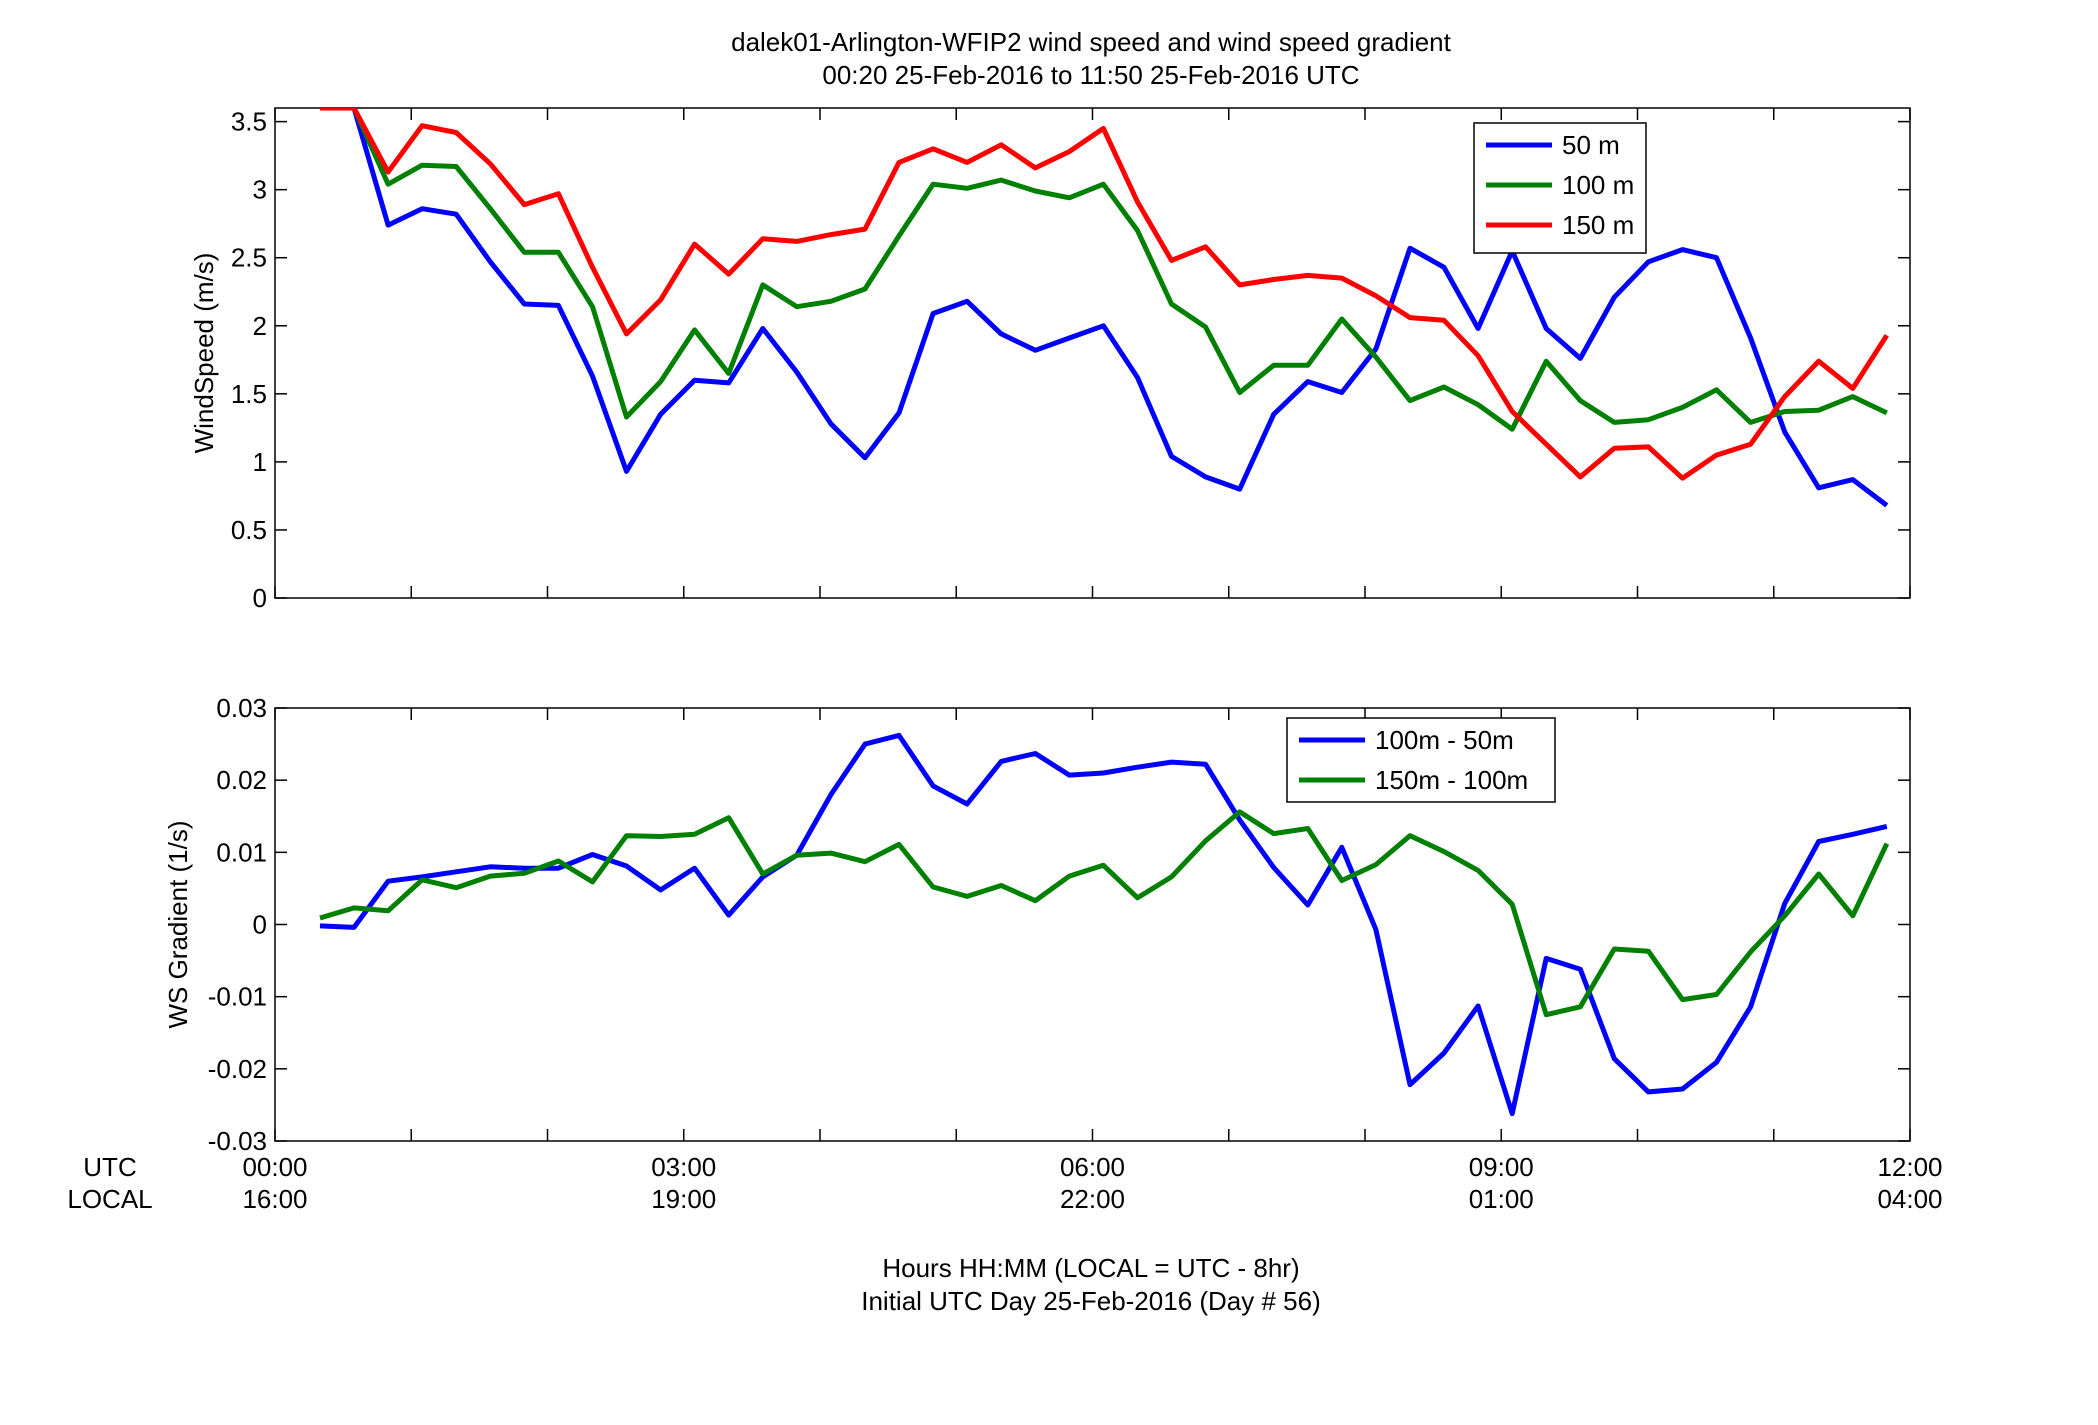  I want to click on y-tick-label: 0.02, so click(241, 780).